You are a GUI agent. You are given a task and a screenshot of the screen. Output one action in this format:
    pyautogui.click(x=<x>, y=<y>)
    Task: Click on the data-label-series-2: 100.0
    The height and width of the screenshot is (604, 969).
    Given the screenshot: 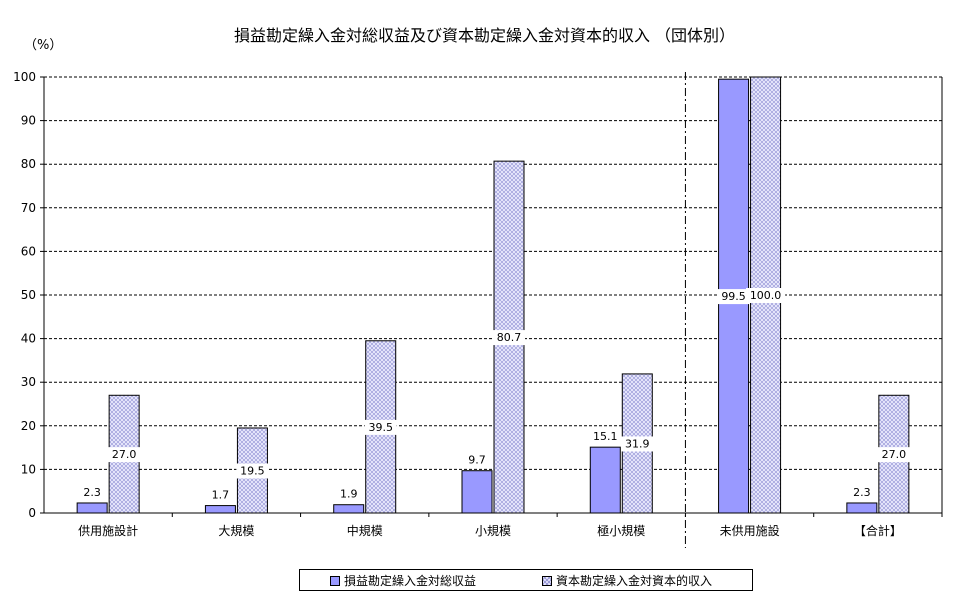 What is the action you would take?
    pyautogui.click(x=766, y=295)
    